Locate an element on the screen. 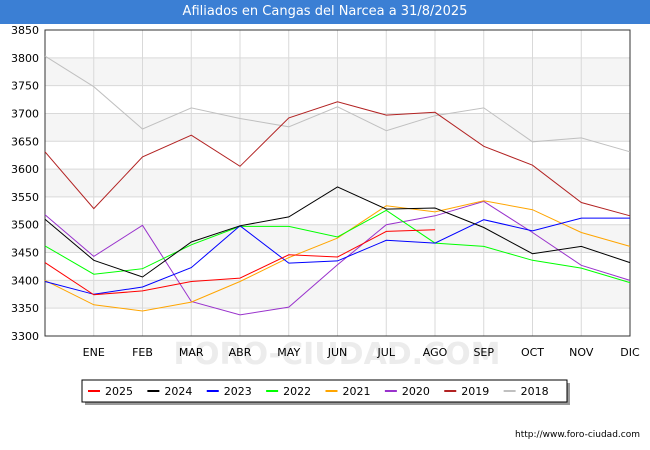 This screenshot has height=450, width=650. legend-label: 2021 is located at coordinates (357, 391).